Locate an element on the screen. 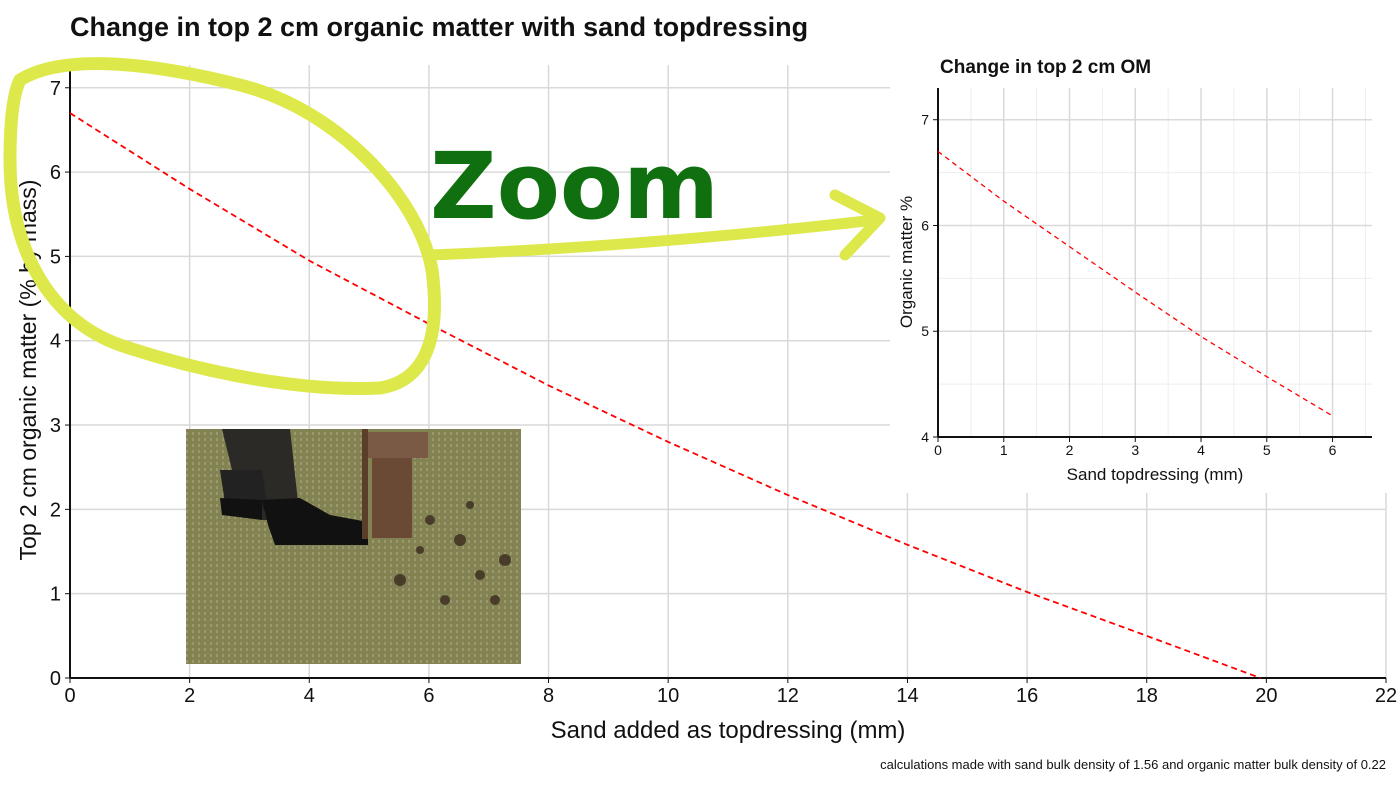 This screenshot has width=1400, height=786. inset-x-label: Sand topdressing (mm) is located at coordinates (1155, 474).